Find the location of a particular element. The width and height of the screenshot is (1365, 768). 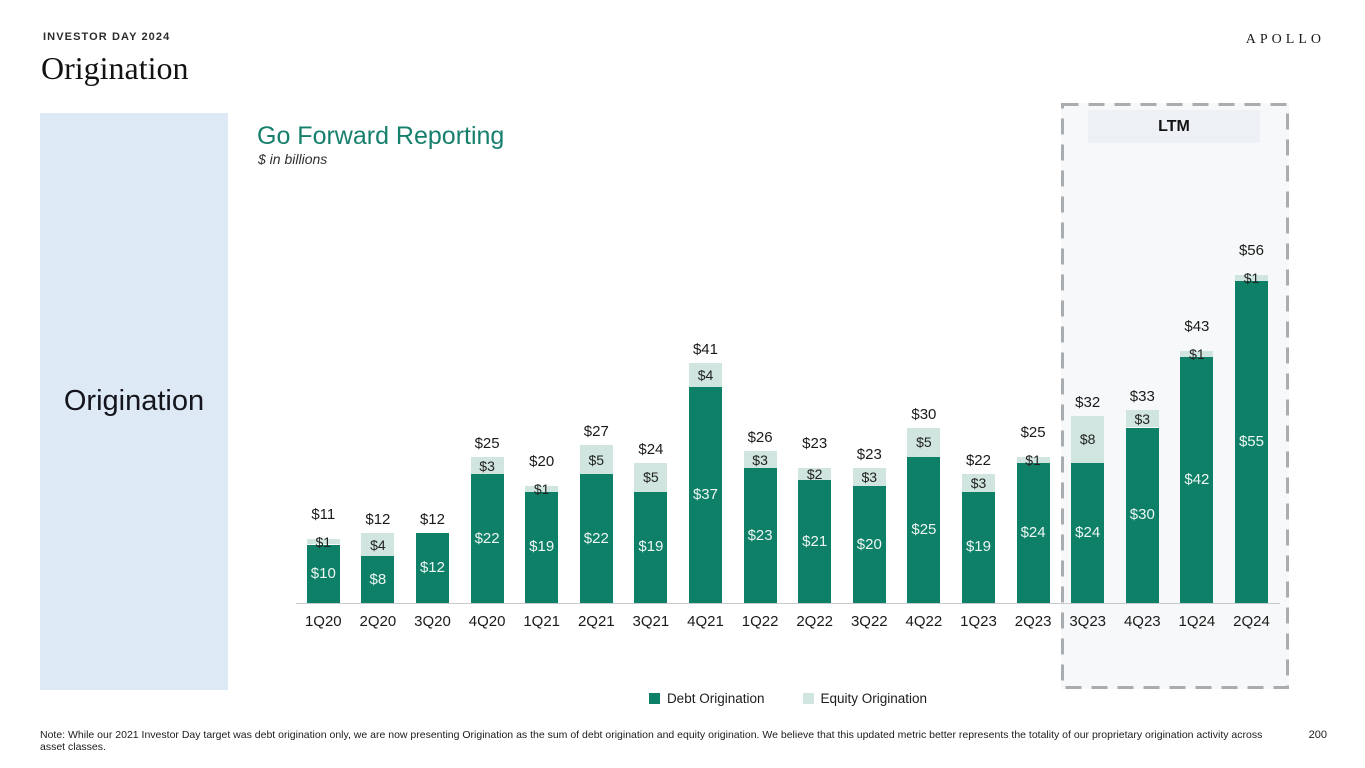

bar-total-label: $20 is located at coordinates (542, 461).